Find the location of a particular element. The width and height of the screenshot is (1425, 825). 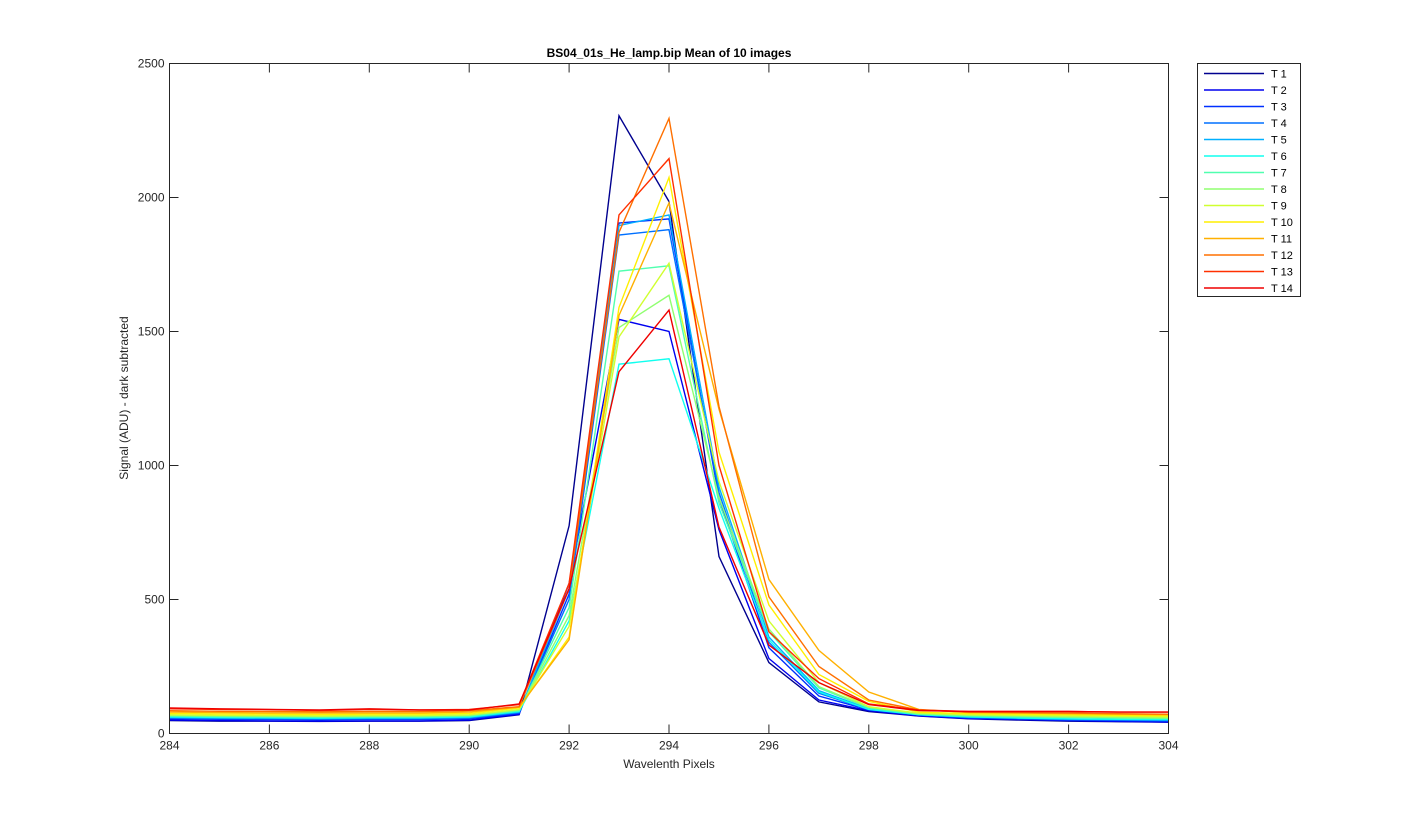

legend-label: T 1 is located at coordinates (1279, 75).